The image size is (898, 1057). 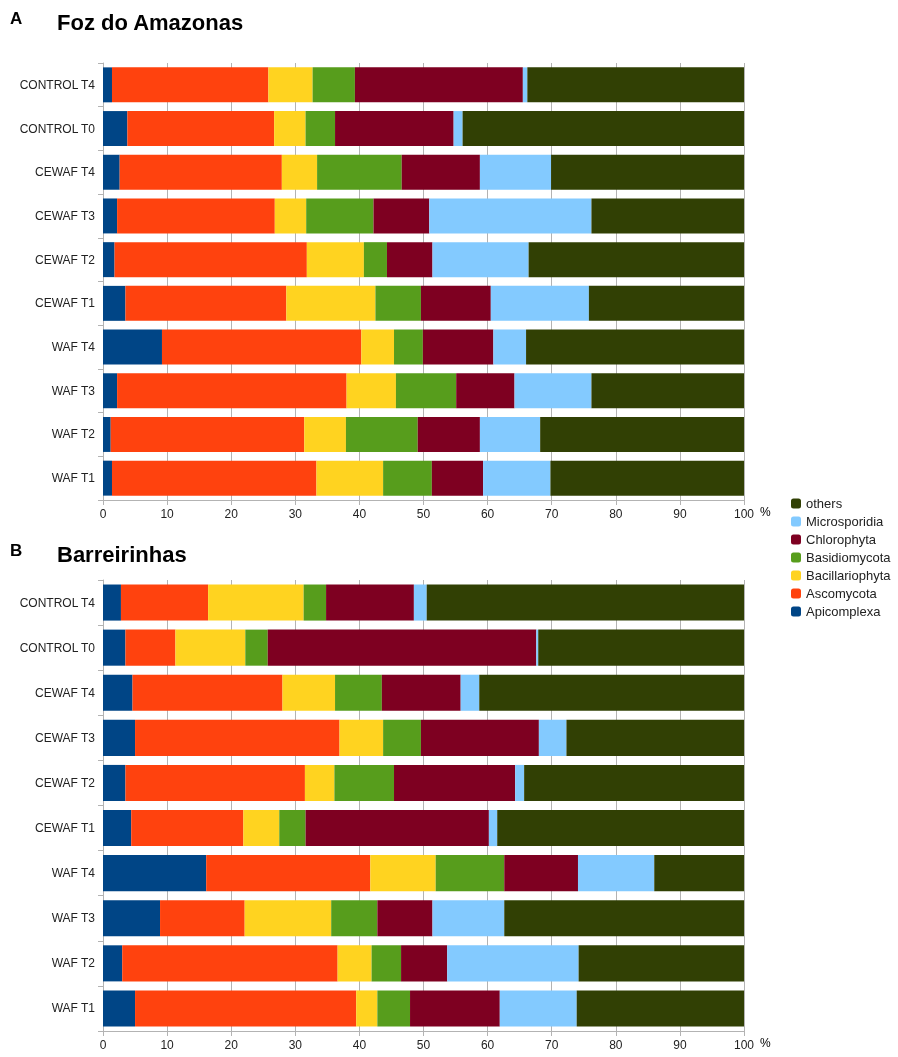 I want to click on x-axis-title: %, so click(x=765, y=1043).